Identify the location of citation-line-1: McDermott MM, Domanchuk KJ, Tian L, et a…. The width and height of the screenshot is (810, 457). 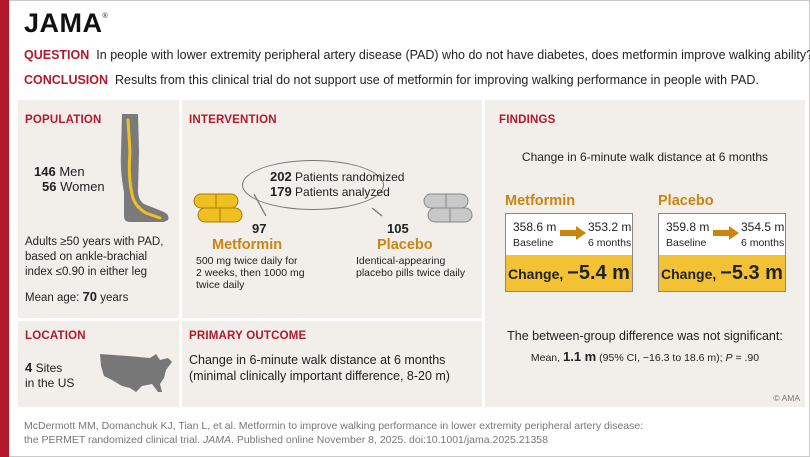
(334, 426).